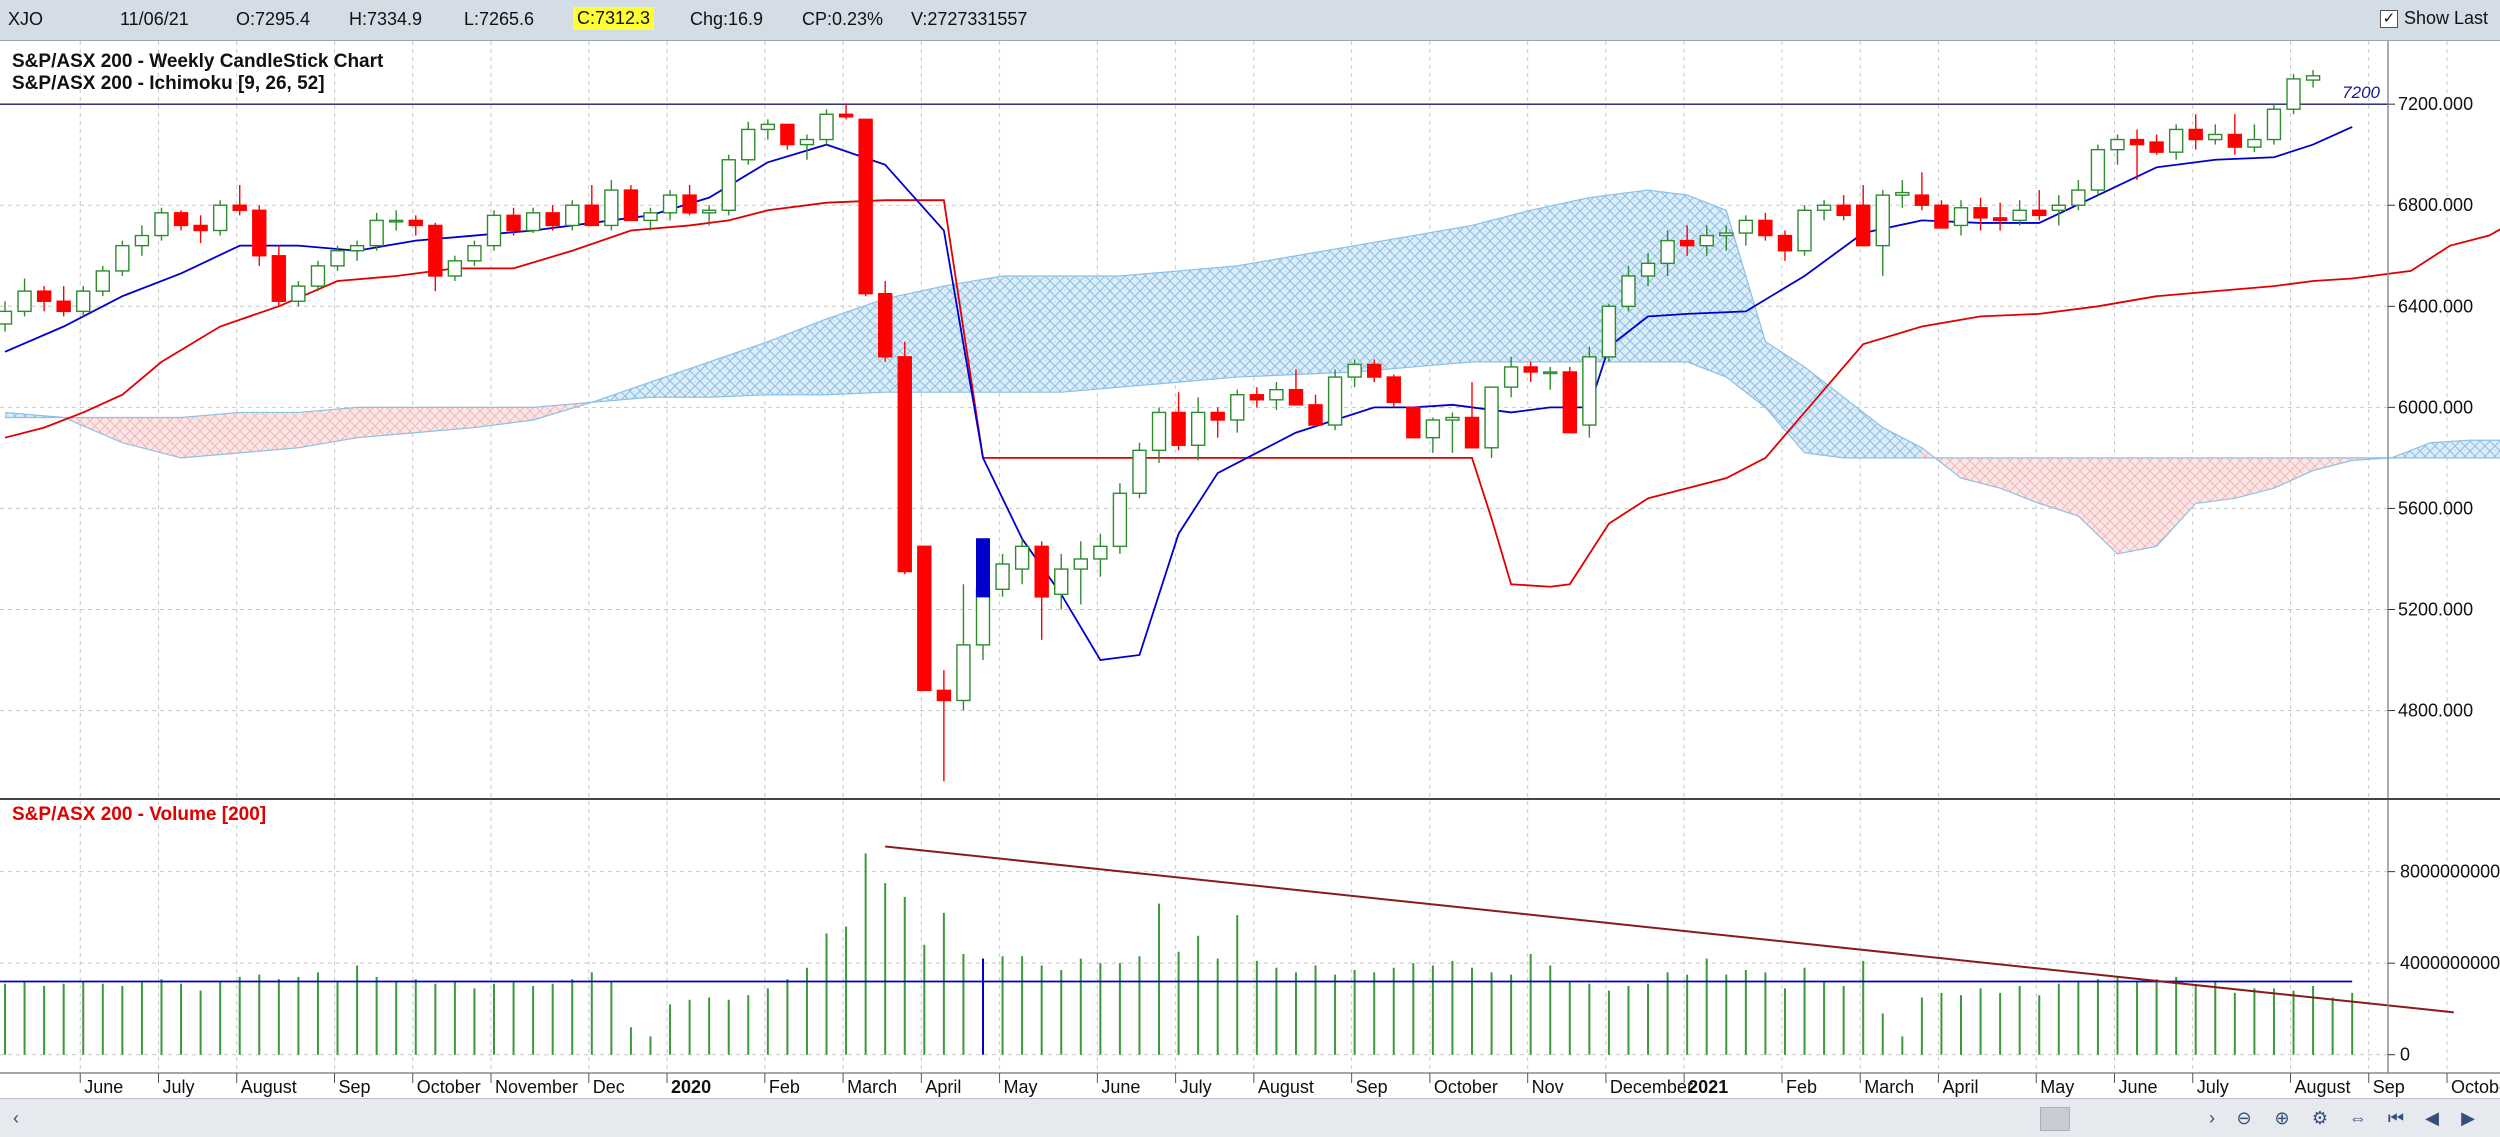  What do you see at coordinates (2057, 1087) in the screenshot?
I see `x-tick-label: May` at bounding box center [2057, 1087].